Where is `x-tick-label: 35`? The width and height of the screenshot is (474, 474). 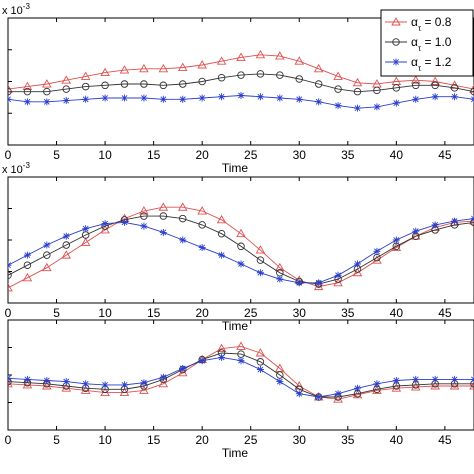
x-tick-label: 35 is located at coordinates (348, 440).